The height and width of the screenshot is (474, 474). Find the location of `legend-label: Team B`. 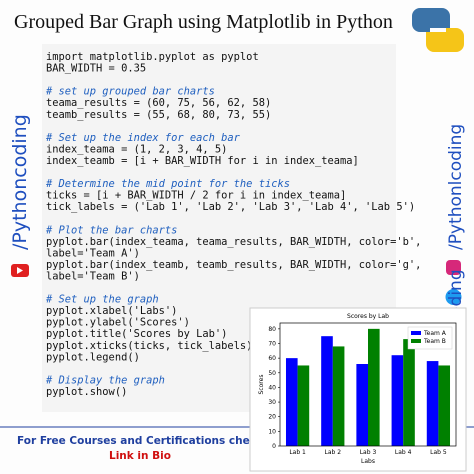

legend-label: Team B is located at coordinates (434, 341).